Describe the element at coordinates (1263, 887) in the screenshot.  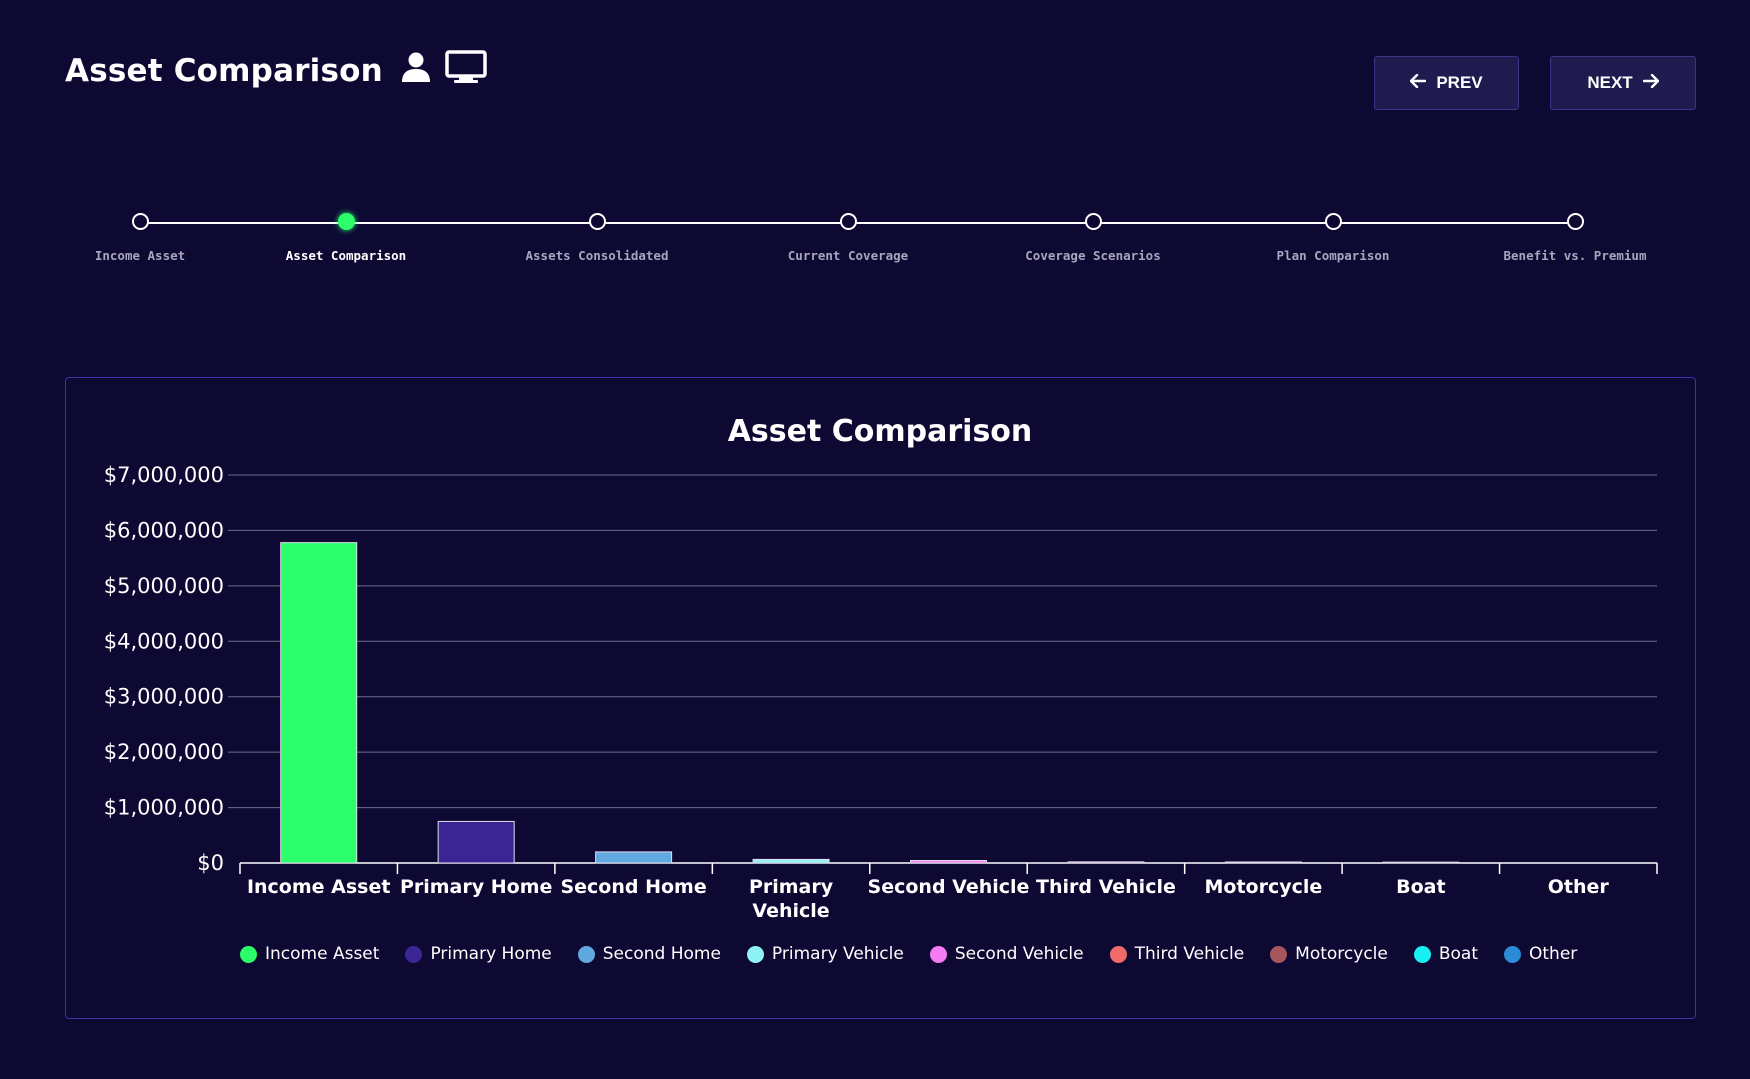
I see `x-tick-label-6-0: Motorcycle` at that location.